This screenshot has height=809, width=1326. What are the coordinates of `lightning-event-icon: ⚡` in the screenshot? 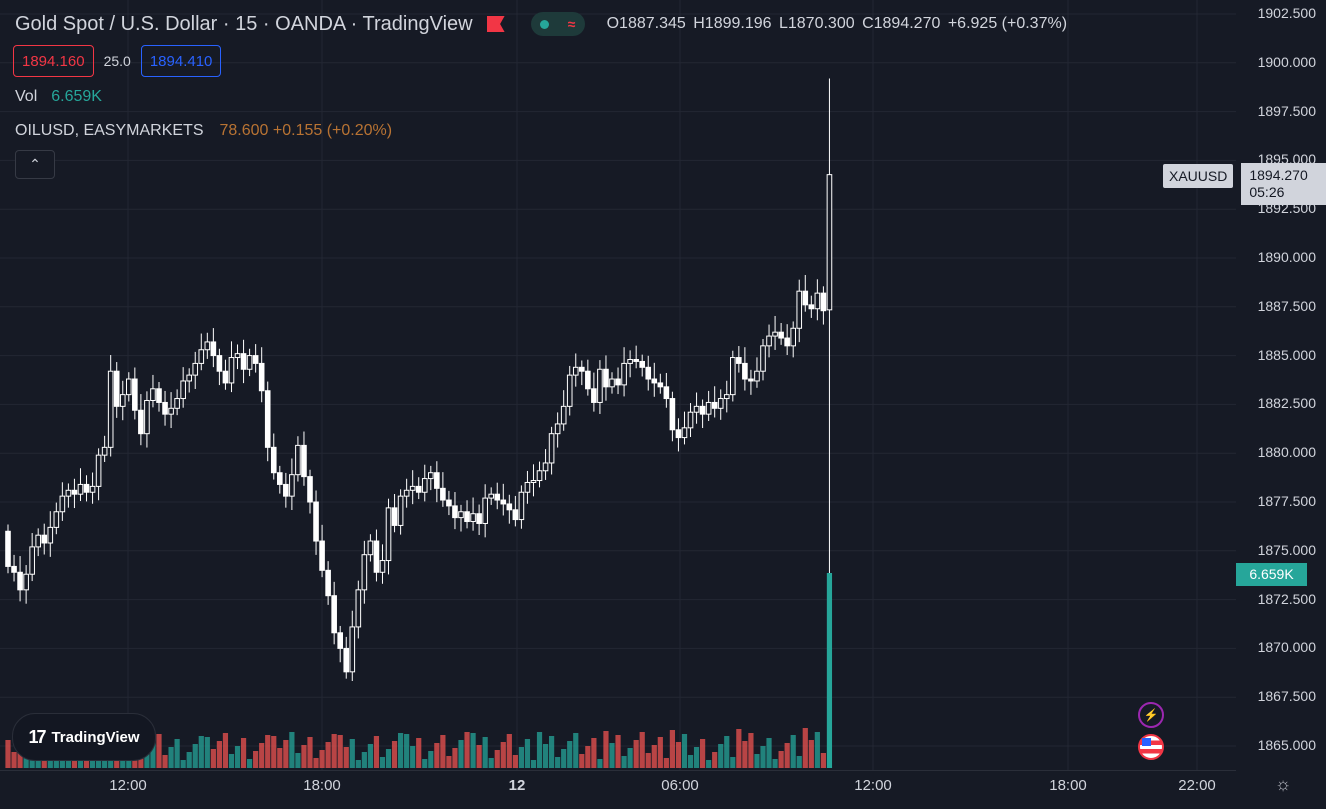 It's located at (1151, 715).